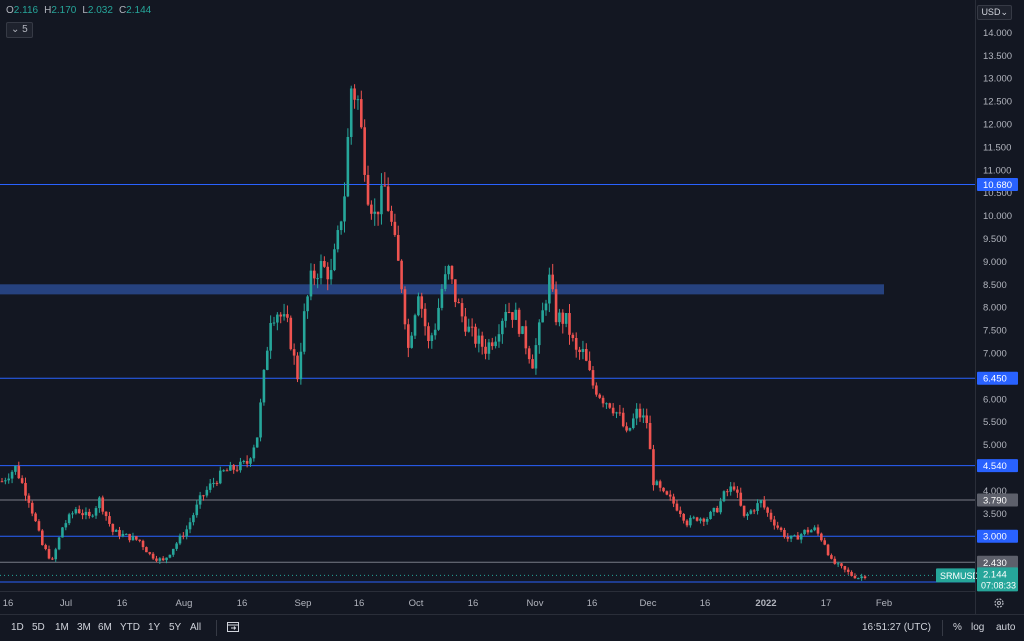  What do you see at coordinates (233, 629) in the screenshot?
I see `calendar-range-icon` at bounding box center [233, 629].